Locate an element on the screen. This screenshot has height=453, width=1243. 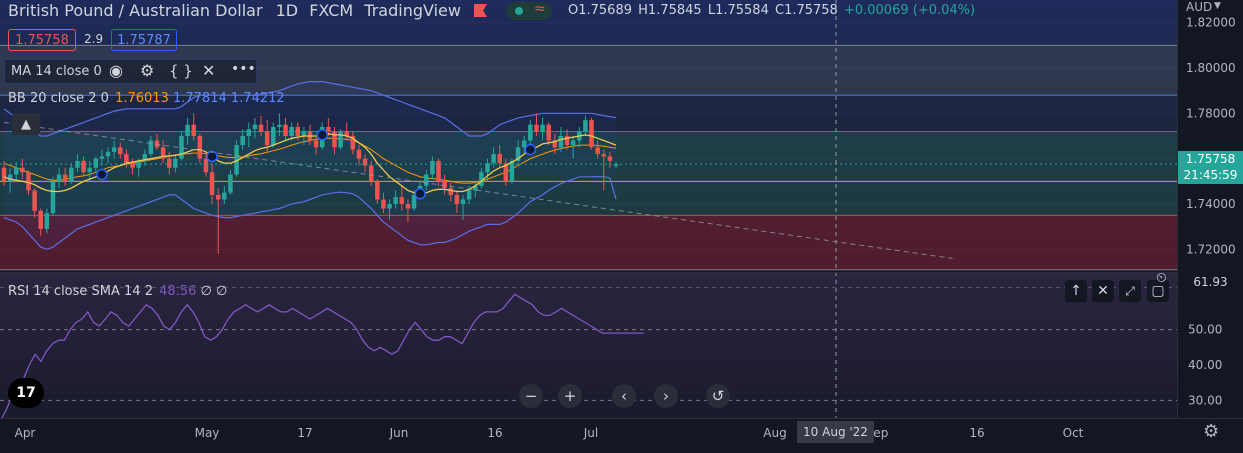
currency-dropdown-icon: ▼ is located at coordinates (1217, 6).